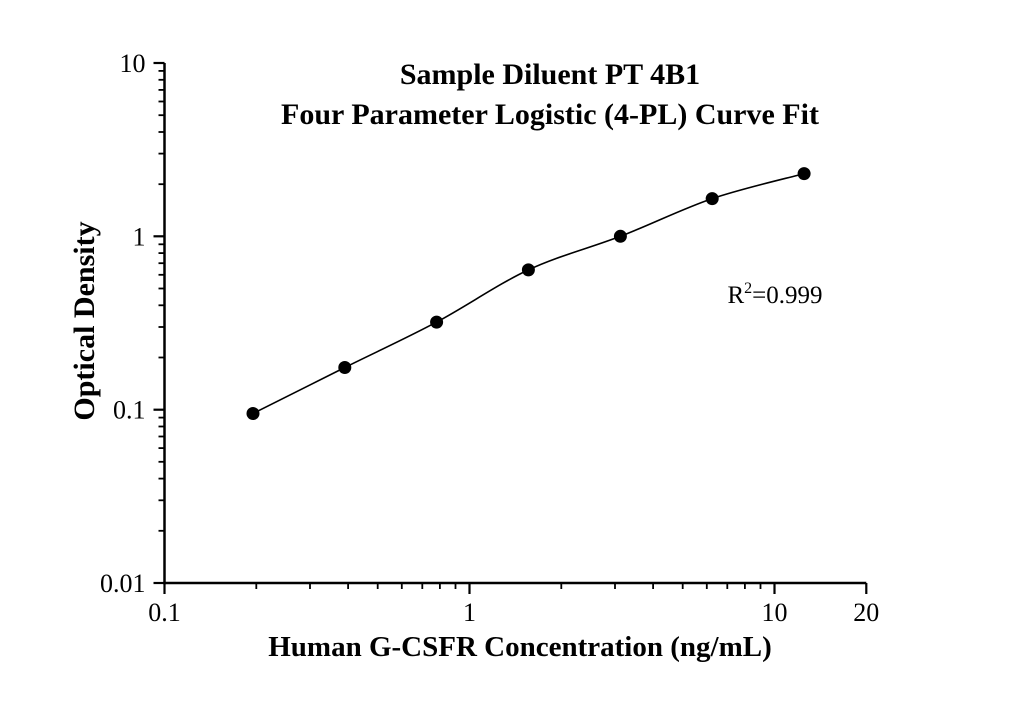 Image resolution: width=1010 pixels, height=701 pixels. I want to click on r-squared-base: R, so click(736, 295).